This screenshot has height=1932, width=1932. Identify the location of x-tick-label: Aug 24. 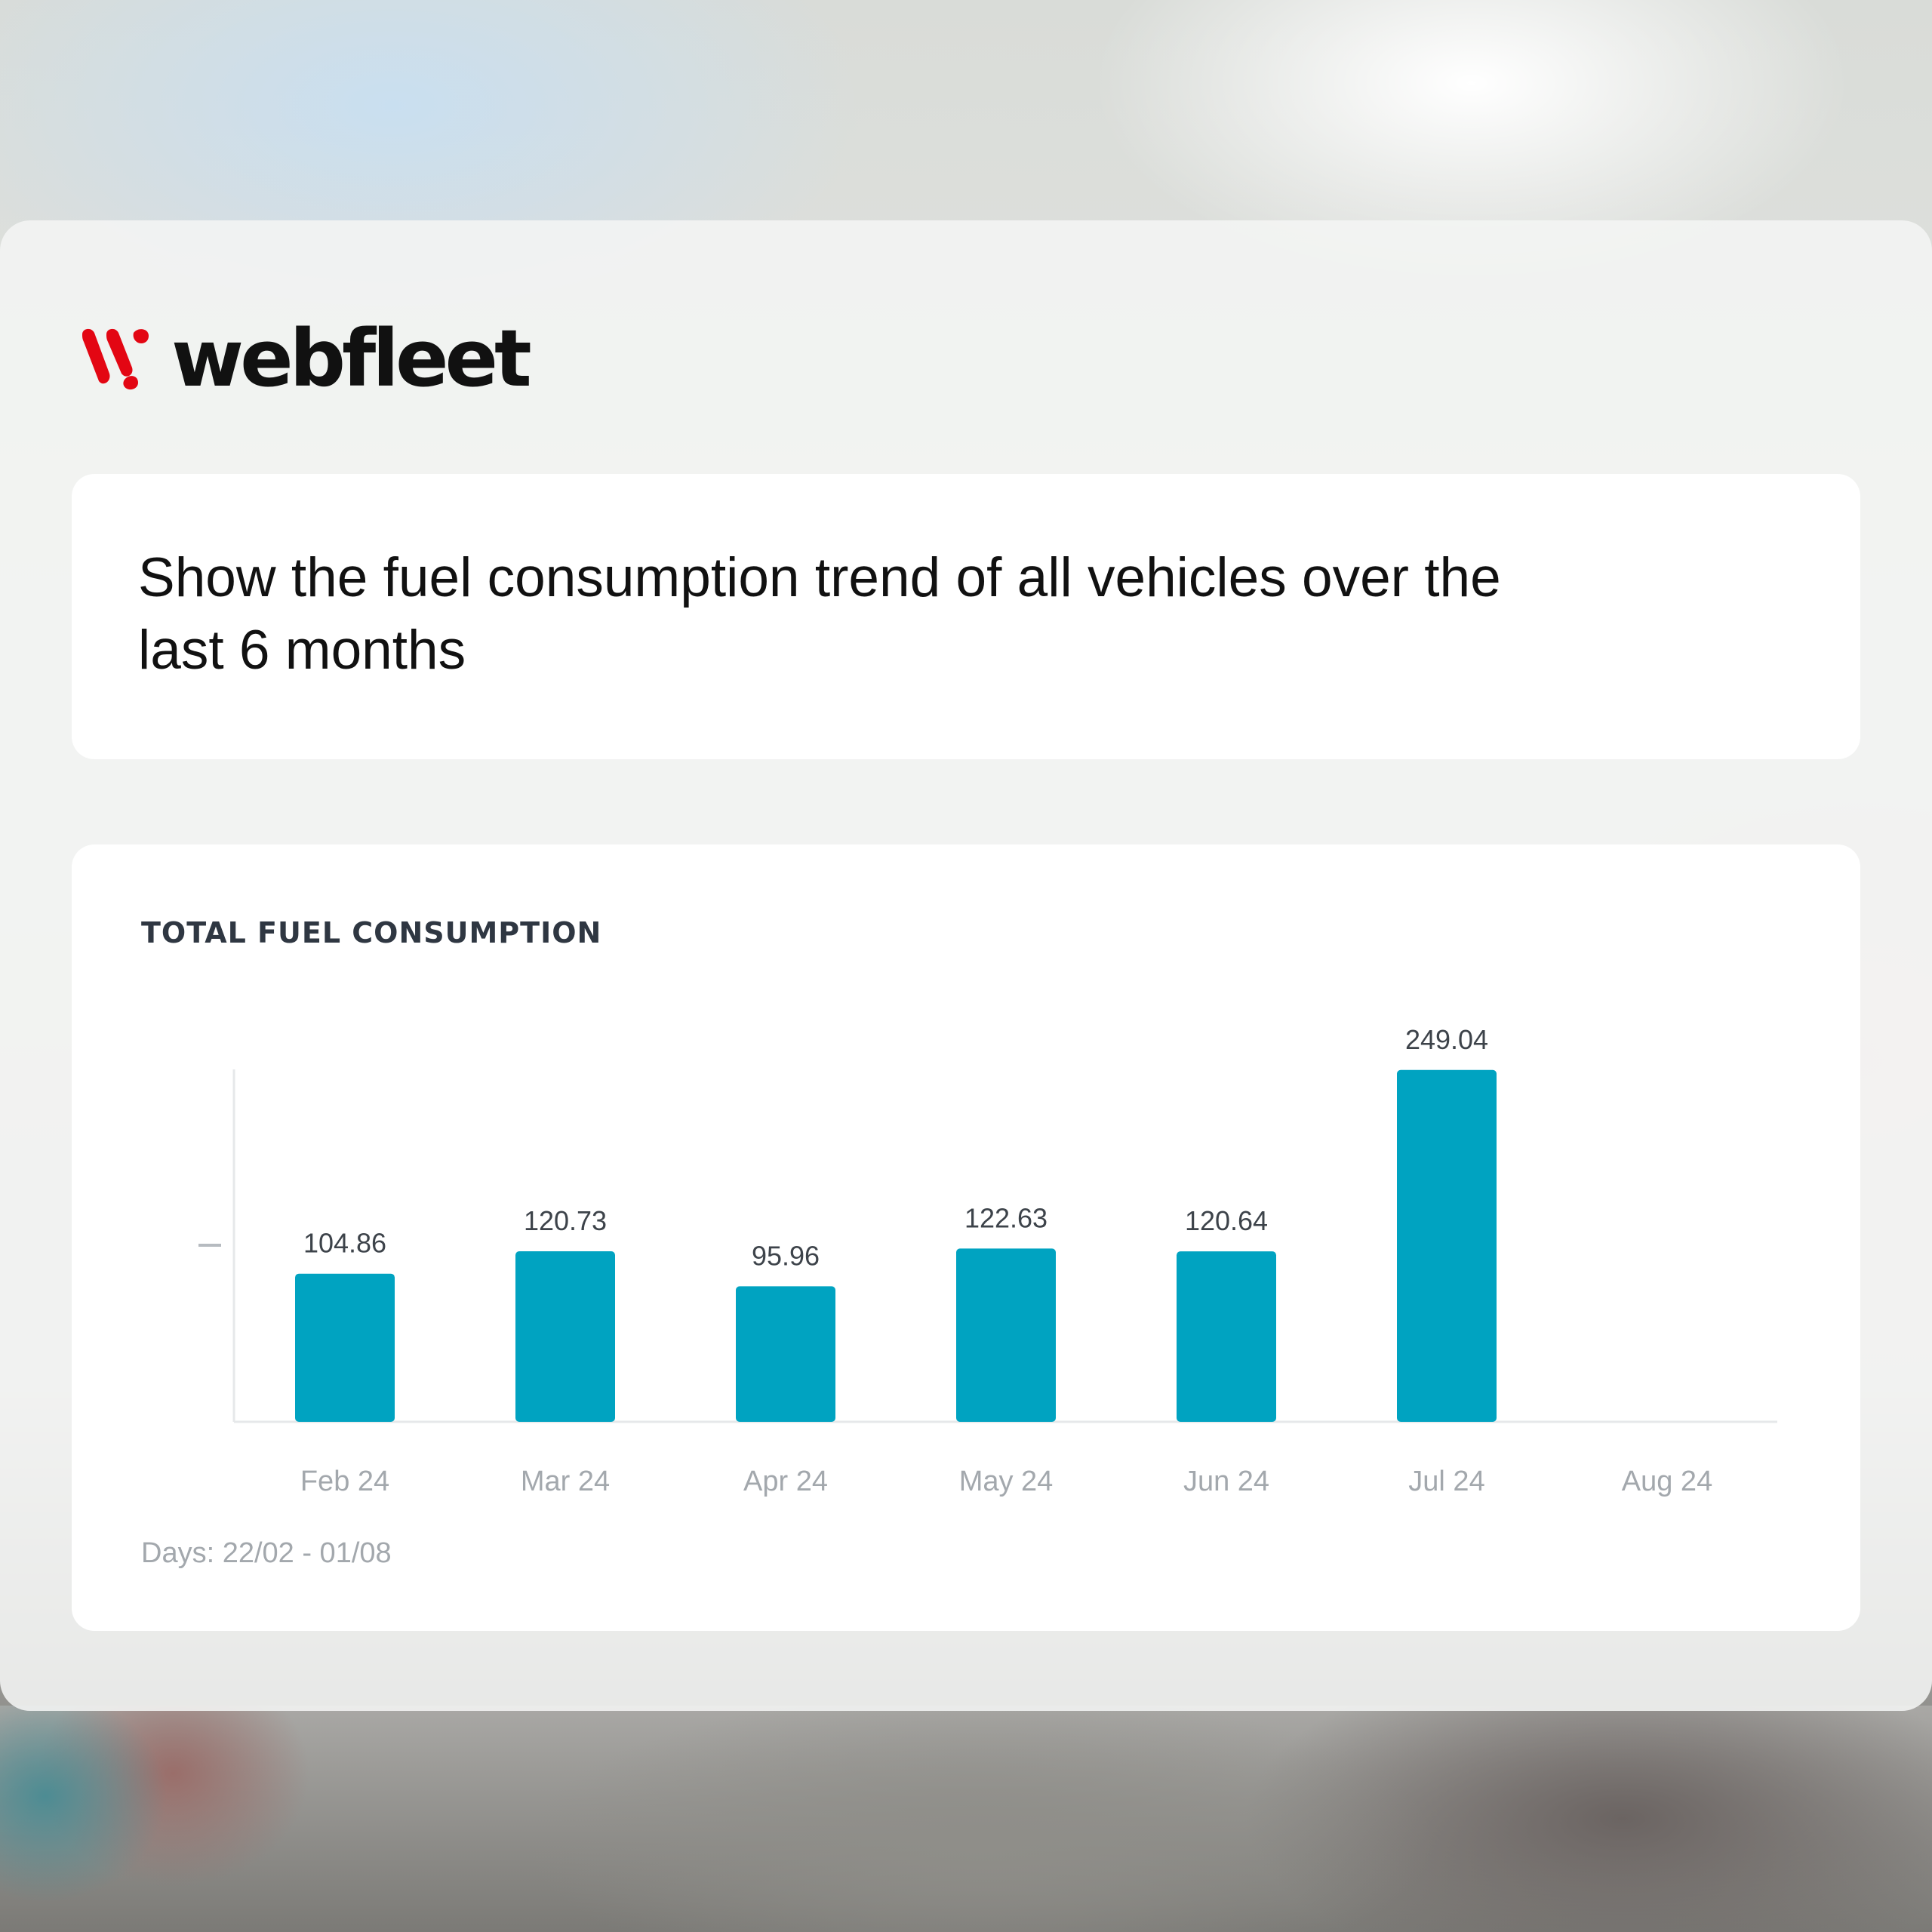
(1667, 1481).